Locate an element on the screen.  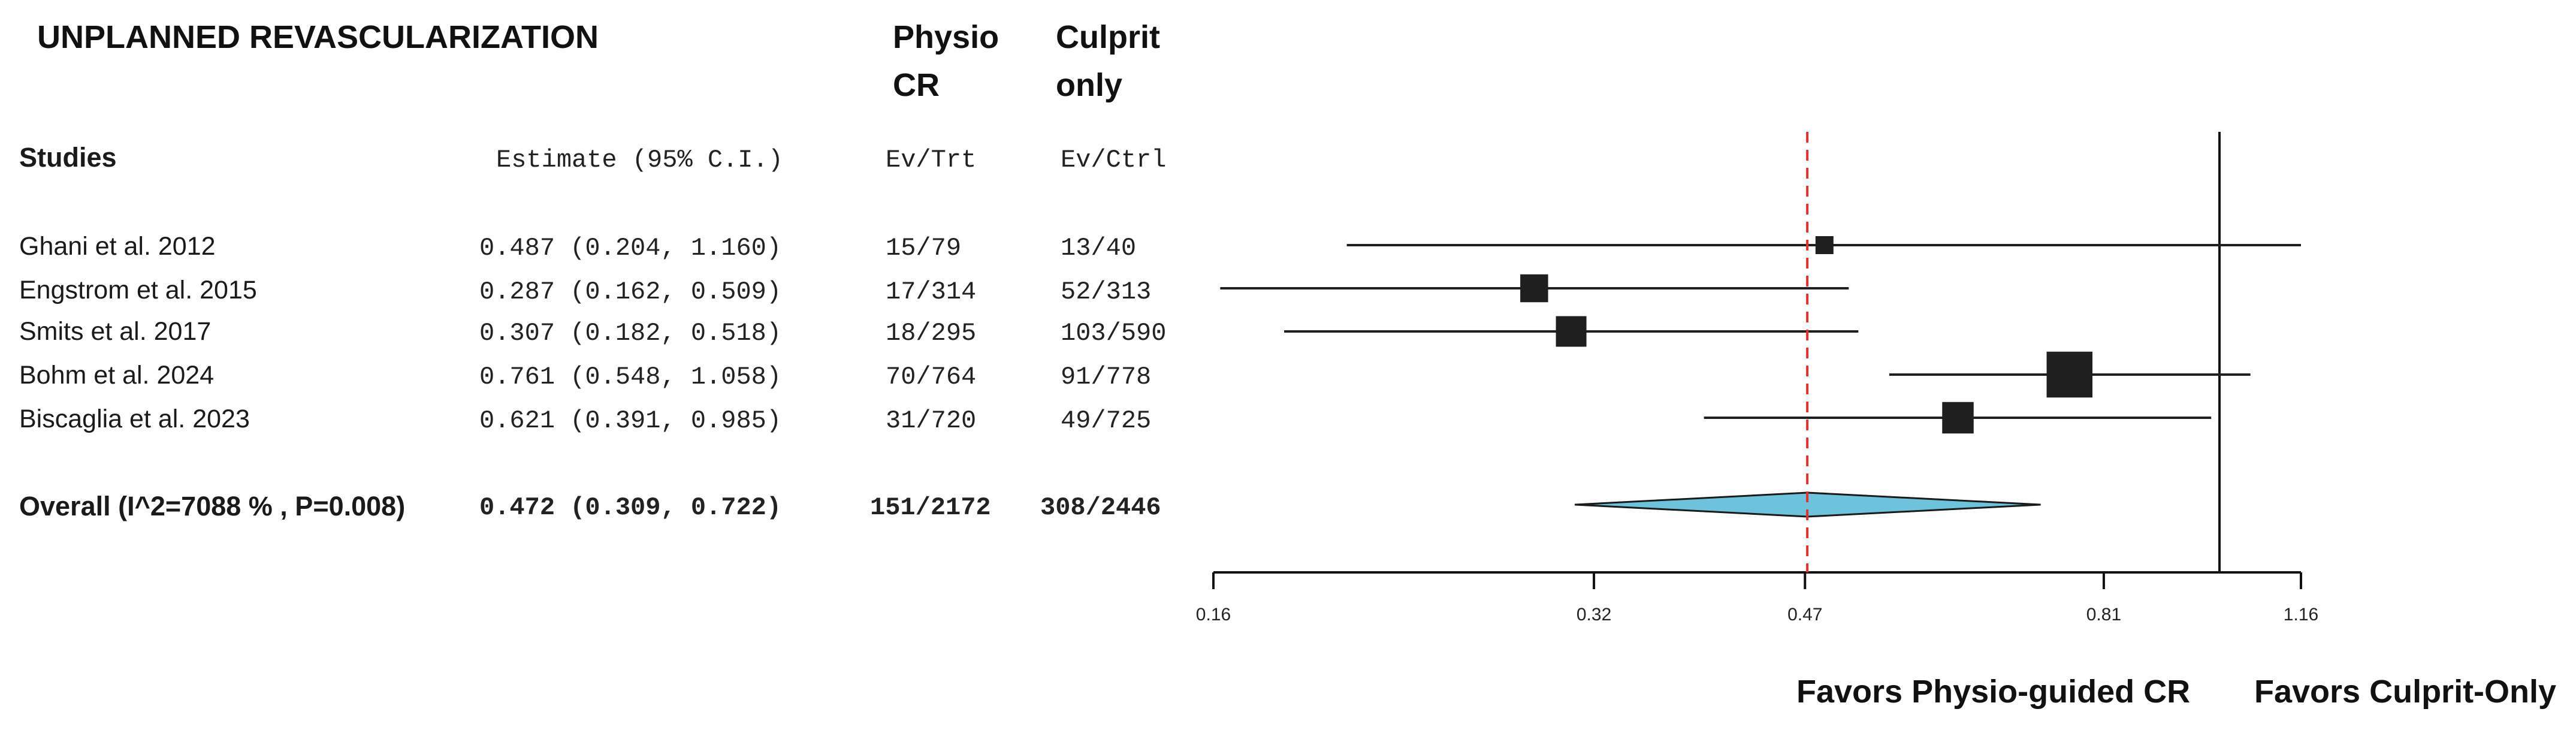
x-tick-label: 1.16 is located at coordinates (2301, 615).